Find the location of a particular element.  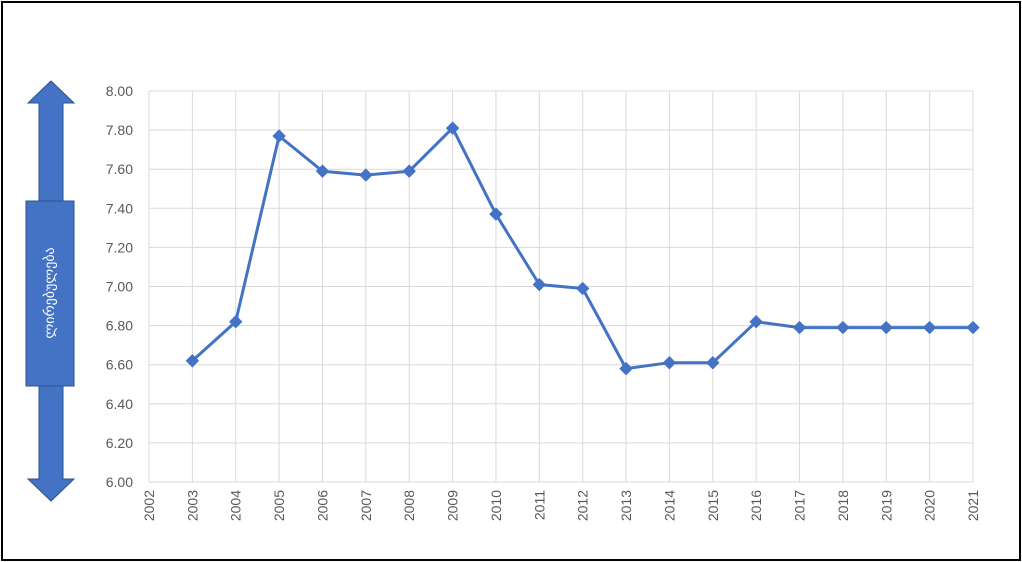

y-axis-label-arrow: ლირებულება is located at coordinates (50, 291).